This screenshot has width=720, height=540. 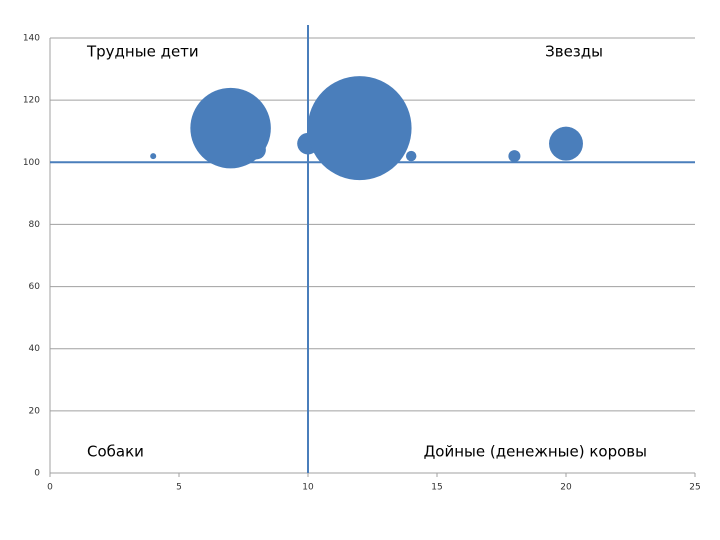 What do you see at coordinates (31, 101) in the screenshot?
I see `y-tick-label: 120` at bounding box center [31, 101].